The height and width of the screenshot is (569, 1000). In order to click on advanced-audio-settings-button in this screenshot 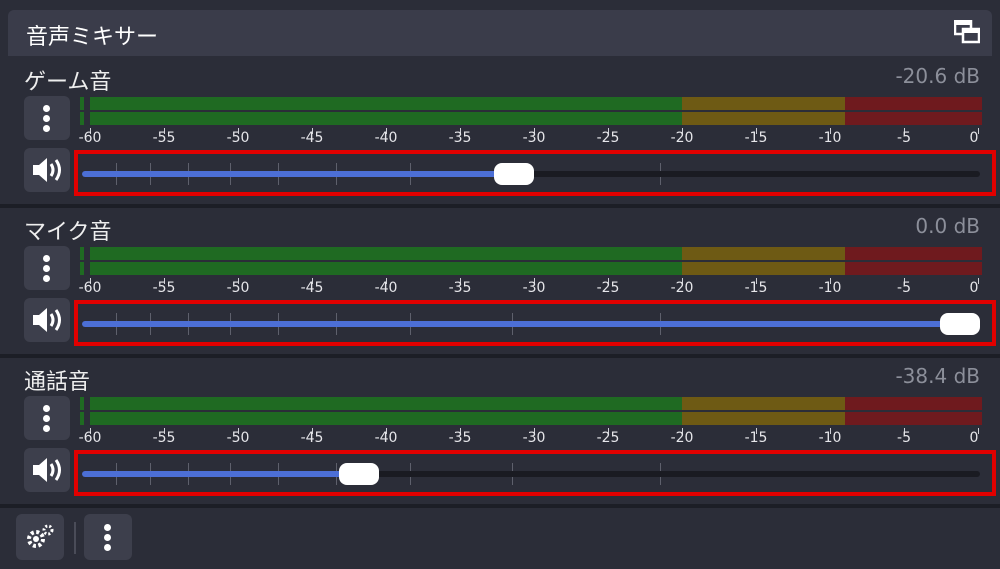, I will do `click(40, 537)`.